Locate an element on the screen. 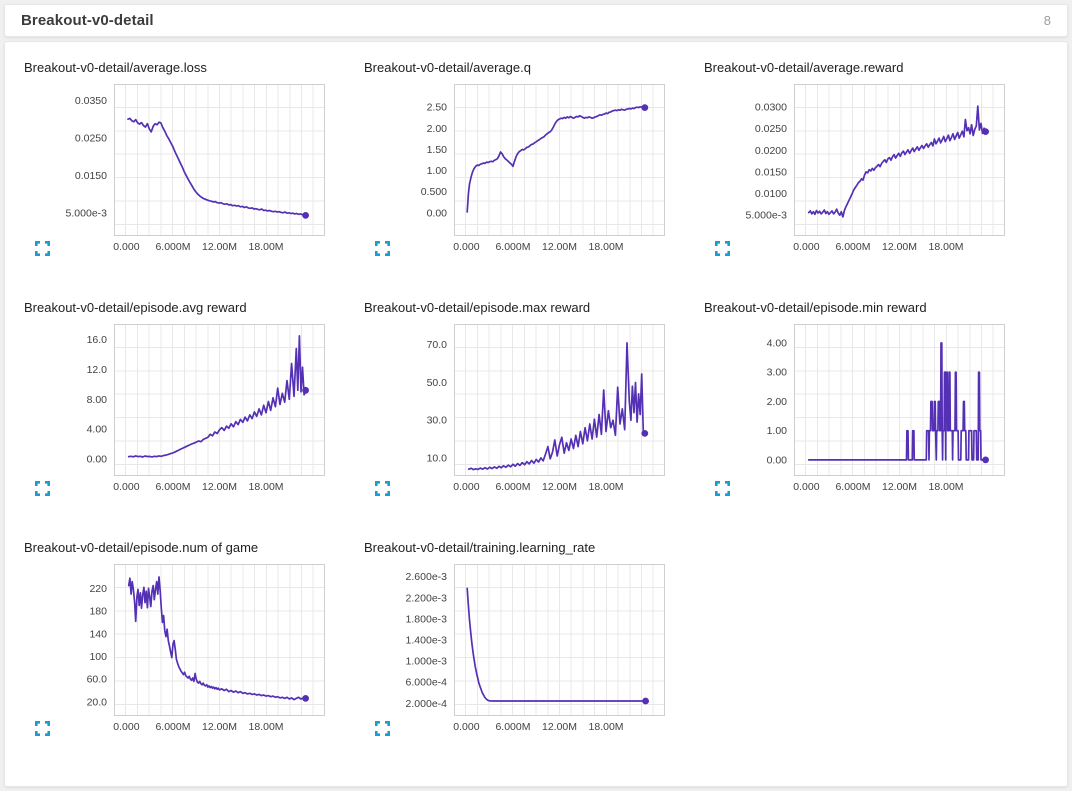 This screenshot has height=791, width=1072. svg-text: 60.0 is located at coordinates (97, 680).